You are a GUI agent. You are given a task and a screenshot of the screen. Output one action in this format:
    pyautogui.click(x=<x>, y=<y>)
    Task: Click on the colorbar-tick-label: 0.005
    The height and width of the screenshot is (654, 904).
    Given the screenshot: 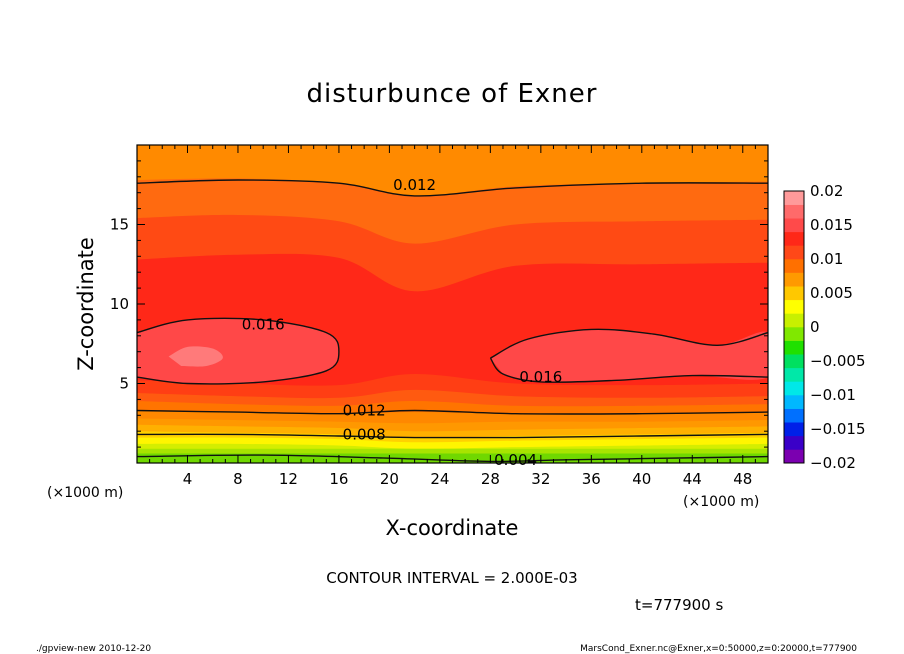 What is the action you would take?
    pyautogui.click(x=831, y=293)
    